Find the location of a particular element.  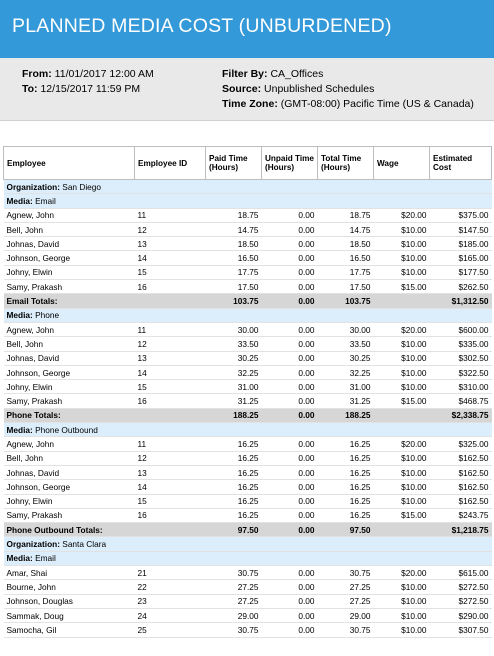

cell-estimated-cost: $162.50 is located at coordinates (460, 458).